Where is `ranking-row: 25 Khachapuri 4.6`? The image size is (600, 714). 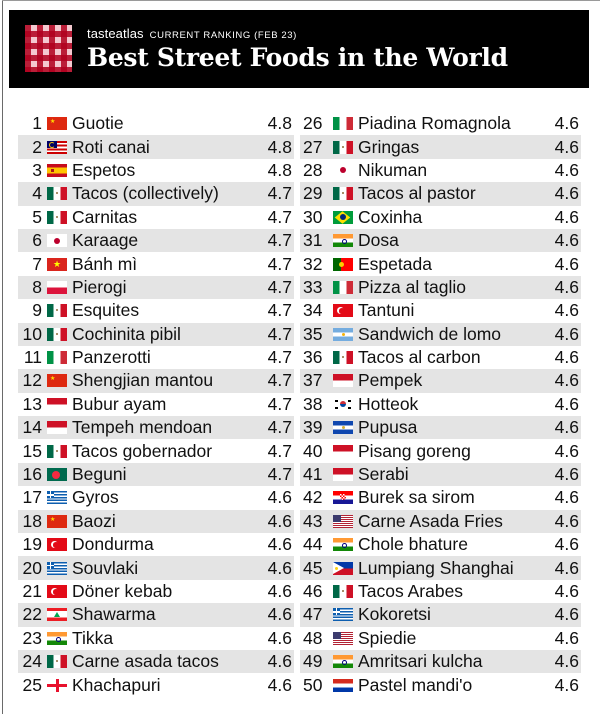
ranking-row: 25 Khachapuri 4.6 is located at coordinates (156, 684).